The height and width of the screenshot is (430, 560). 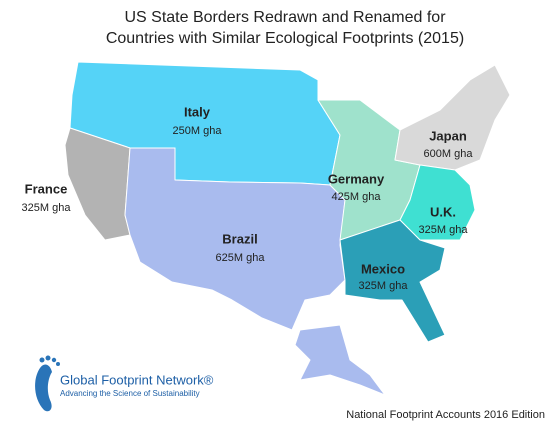 I want to click on logo-name: Global Footprint Network®, so click(x=137, y=379).